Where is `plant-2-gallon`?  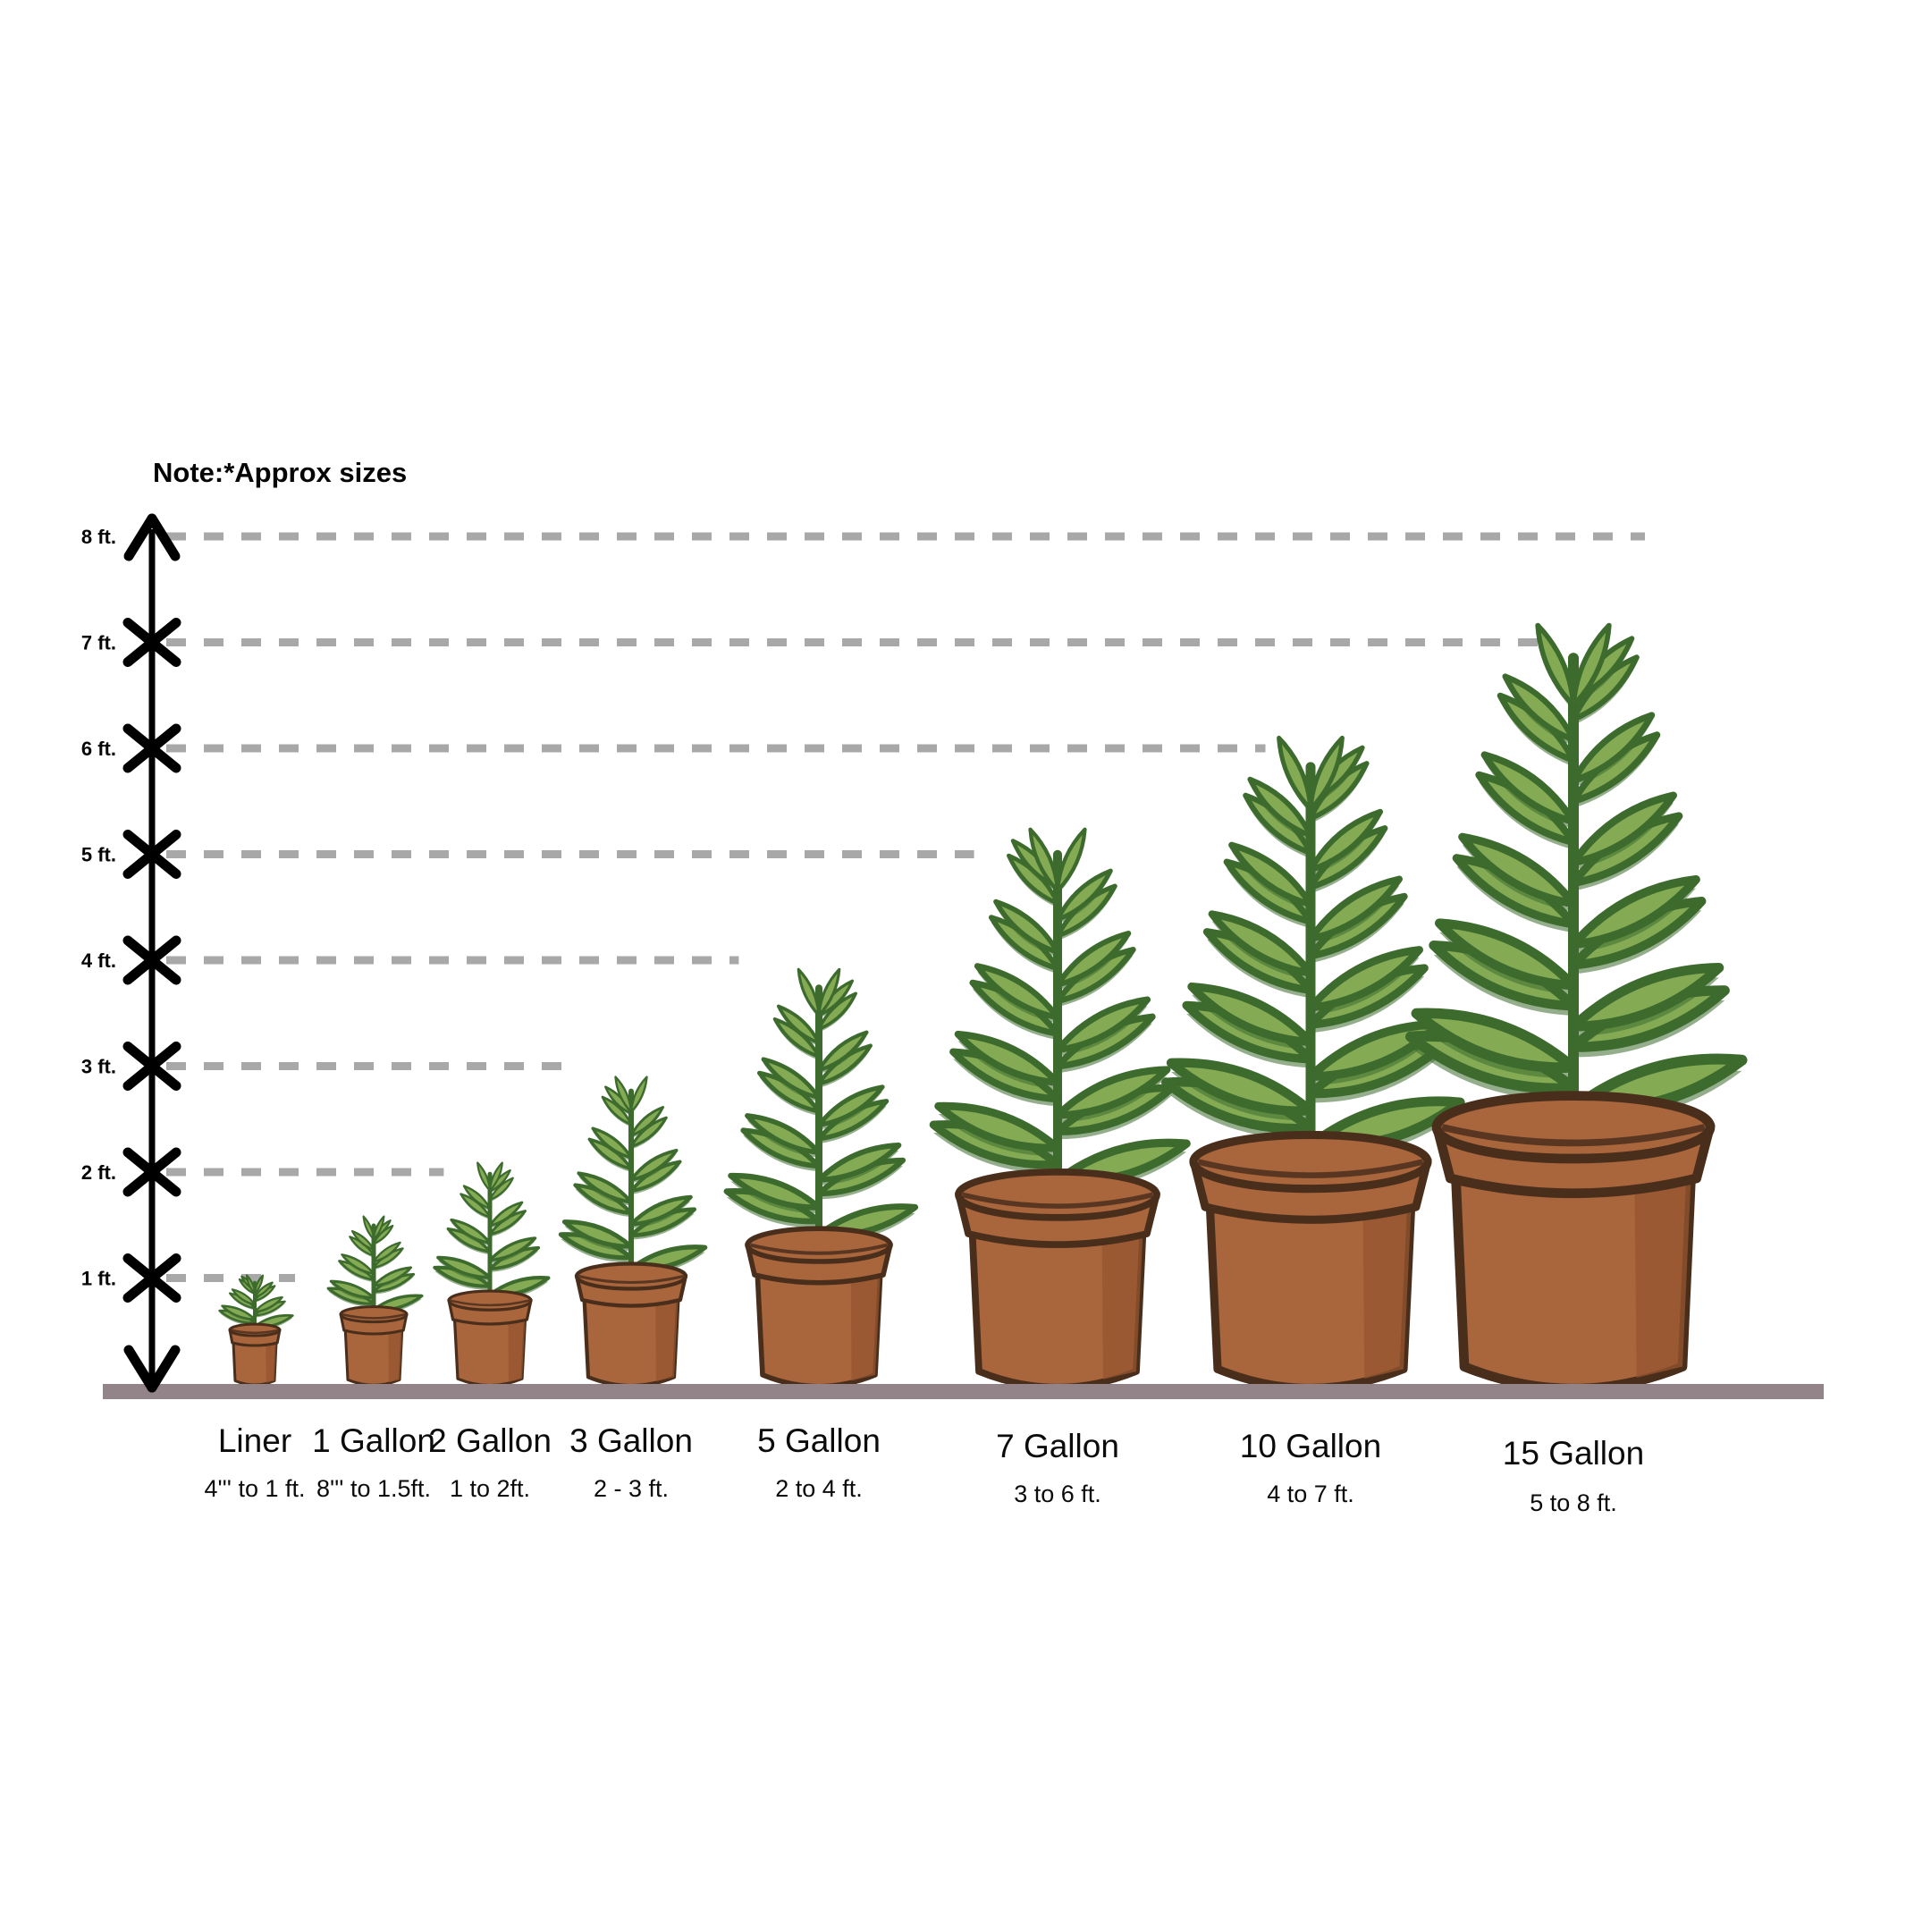
plant-2-gallon is located at coordinates (492, 1274).